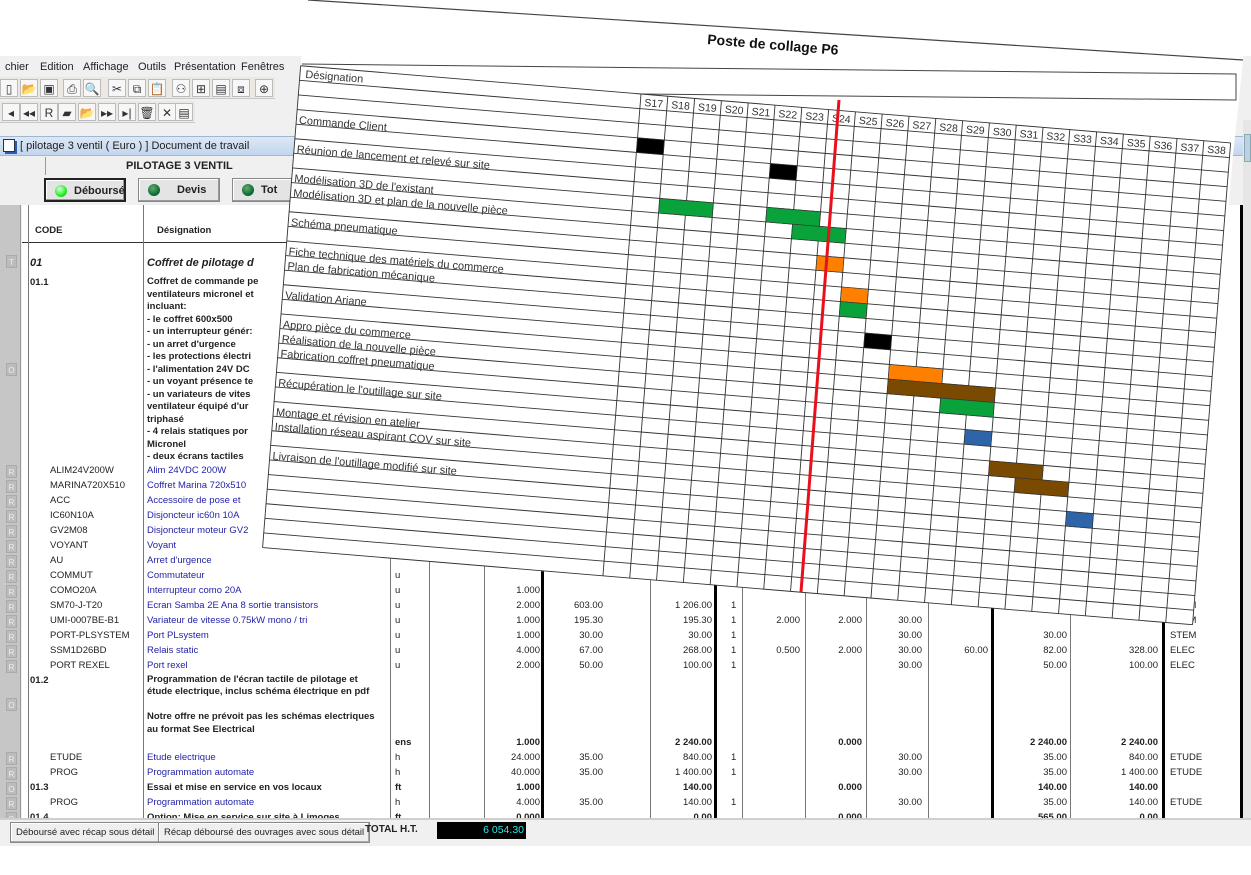 This screenshot has height=875, width=1251. What do you see at coordinates (620, 486) in the screenshot?
I see `table-row: MARINA720X510 Coffret Marina 720x510` at bounding box center [620, 486].